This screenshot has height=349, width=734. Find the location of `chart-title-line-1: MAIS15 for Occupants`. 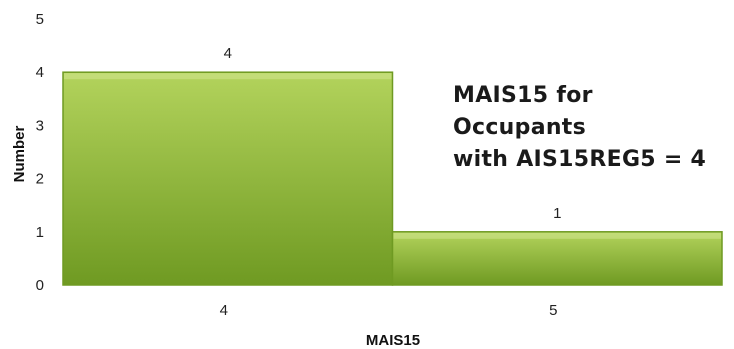

chart-title-line-1: MAIS15 for Occupants is located at coordinates (523, 111).